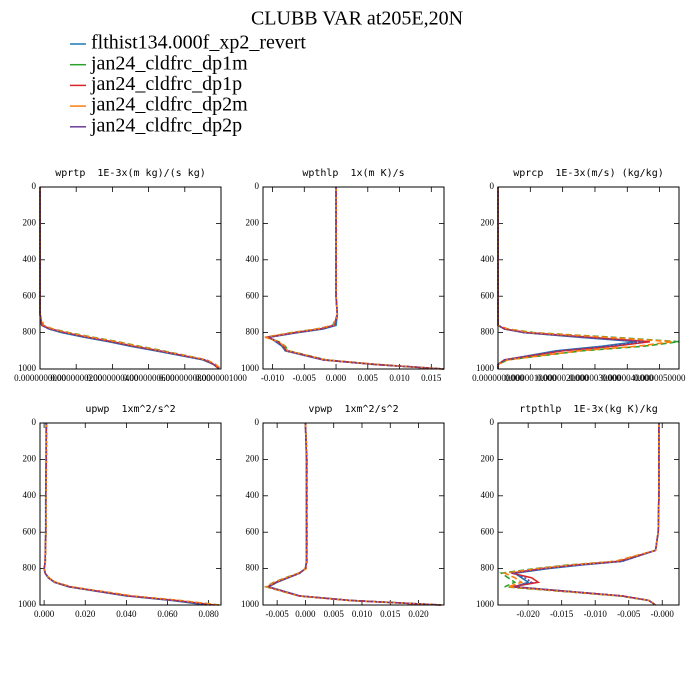 This screenshot has width=700, height=700. I want to click on x-tick-label: 0.0000001000, so click(221, 378).